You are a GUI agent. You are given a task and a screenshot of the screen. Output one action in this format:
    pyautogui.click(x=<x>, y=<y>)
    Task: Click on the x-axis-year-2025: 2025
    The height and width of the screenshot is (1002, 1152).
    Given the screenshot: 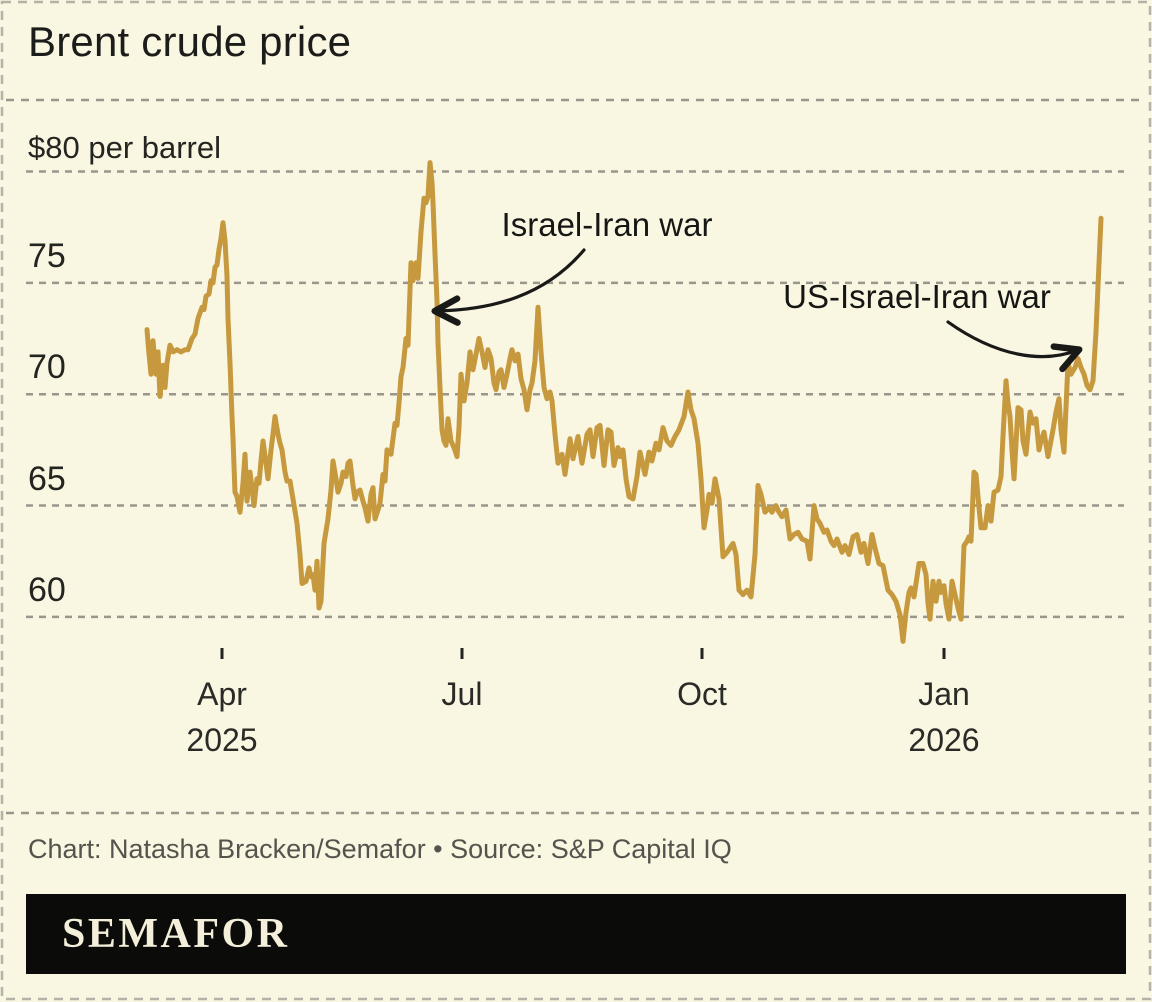 What is the action you would take?
    pyautogui.click(x=222, y=740)
    